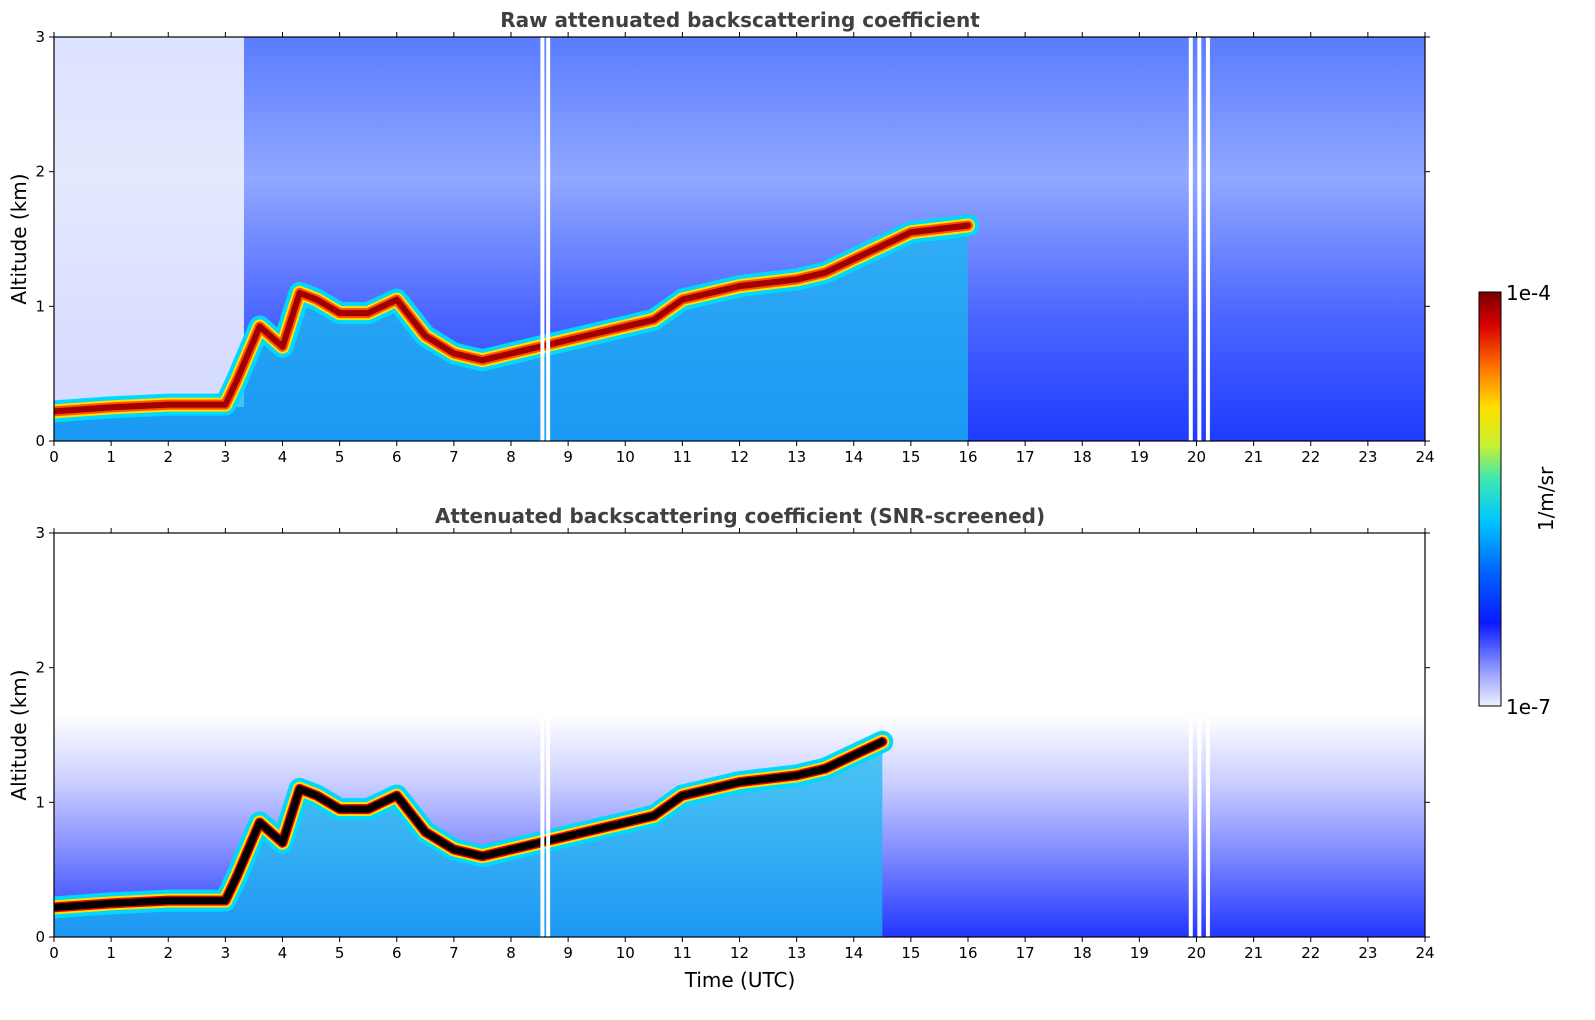 The height and width of the screenshot is (1020, 1595). I want to click on panel-screened-xlabel: Time (UTC), so click(740, 980).